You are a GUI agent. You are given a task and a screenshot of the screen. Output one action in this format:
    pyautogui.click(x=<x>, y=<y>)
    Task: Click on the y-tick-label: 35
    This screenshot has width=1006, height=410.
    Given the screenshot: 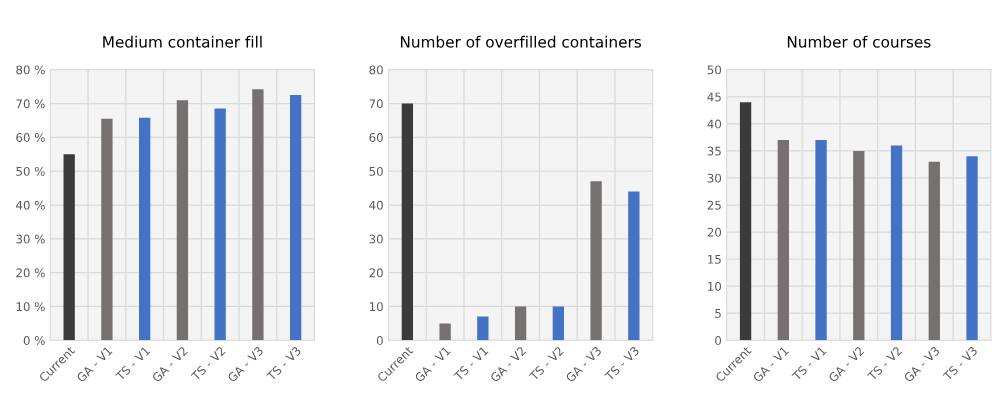 What is the action you would take?
    pyautogui.click(x=714, y=151)
    